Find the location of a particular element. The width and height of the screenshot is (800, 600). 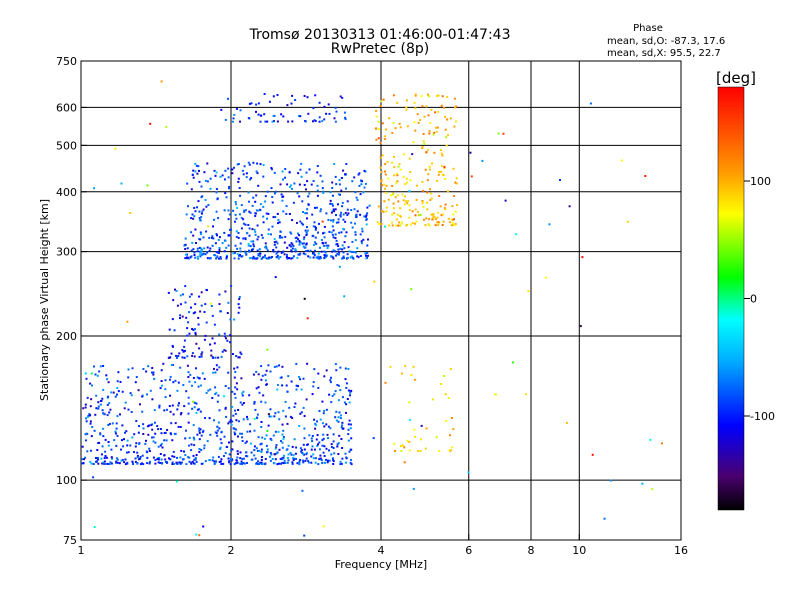

colorbar-tick-label: -100 is located at coordinates (762, 416).